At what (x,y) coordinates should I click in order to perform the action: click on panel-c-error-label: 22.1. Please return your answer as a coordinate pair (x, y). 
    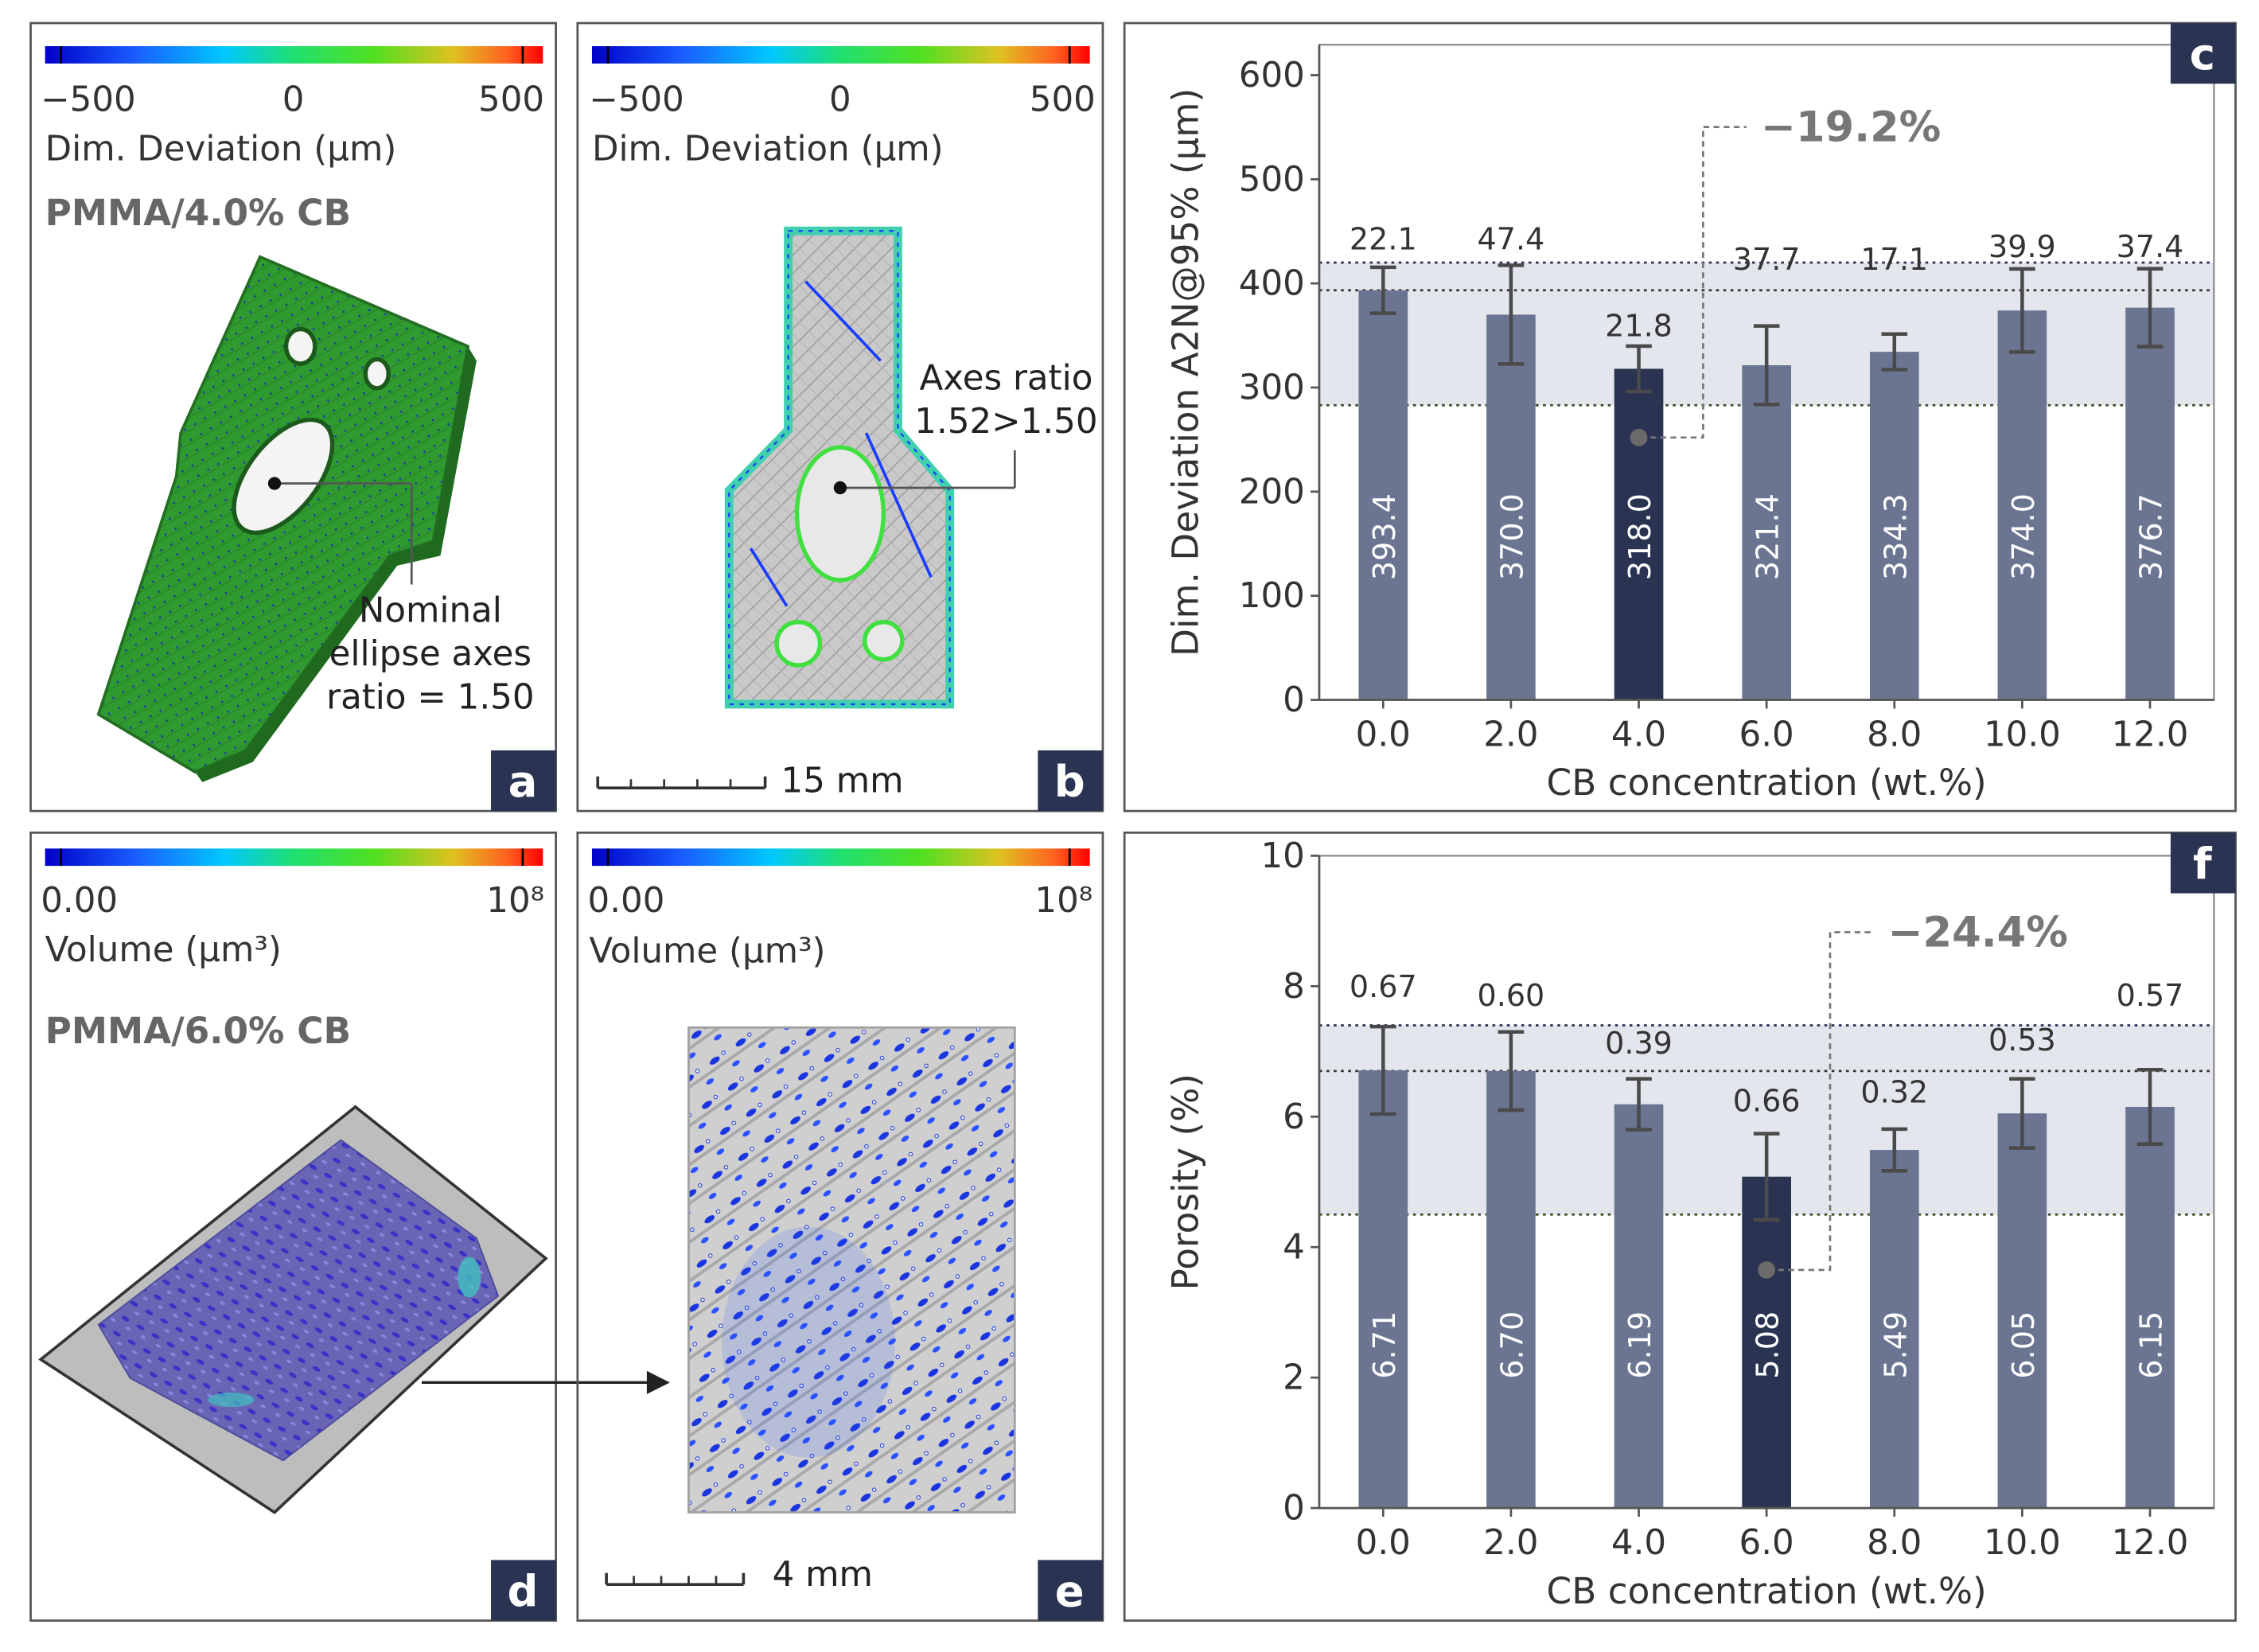
    Looking at the image, I should click on (1383, 240).